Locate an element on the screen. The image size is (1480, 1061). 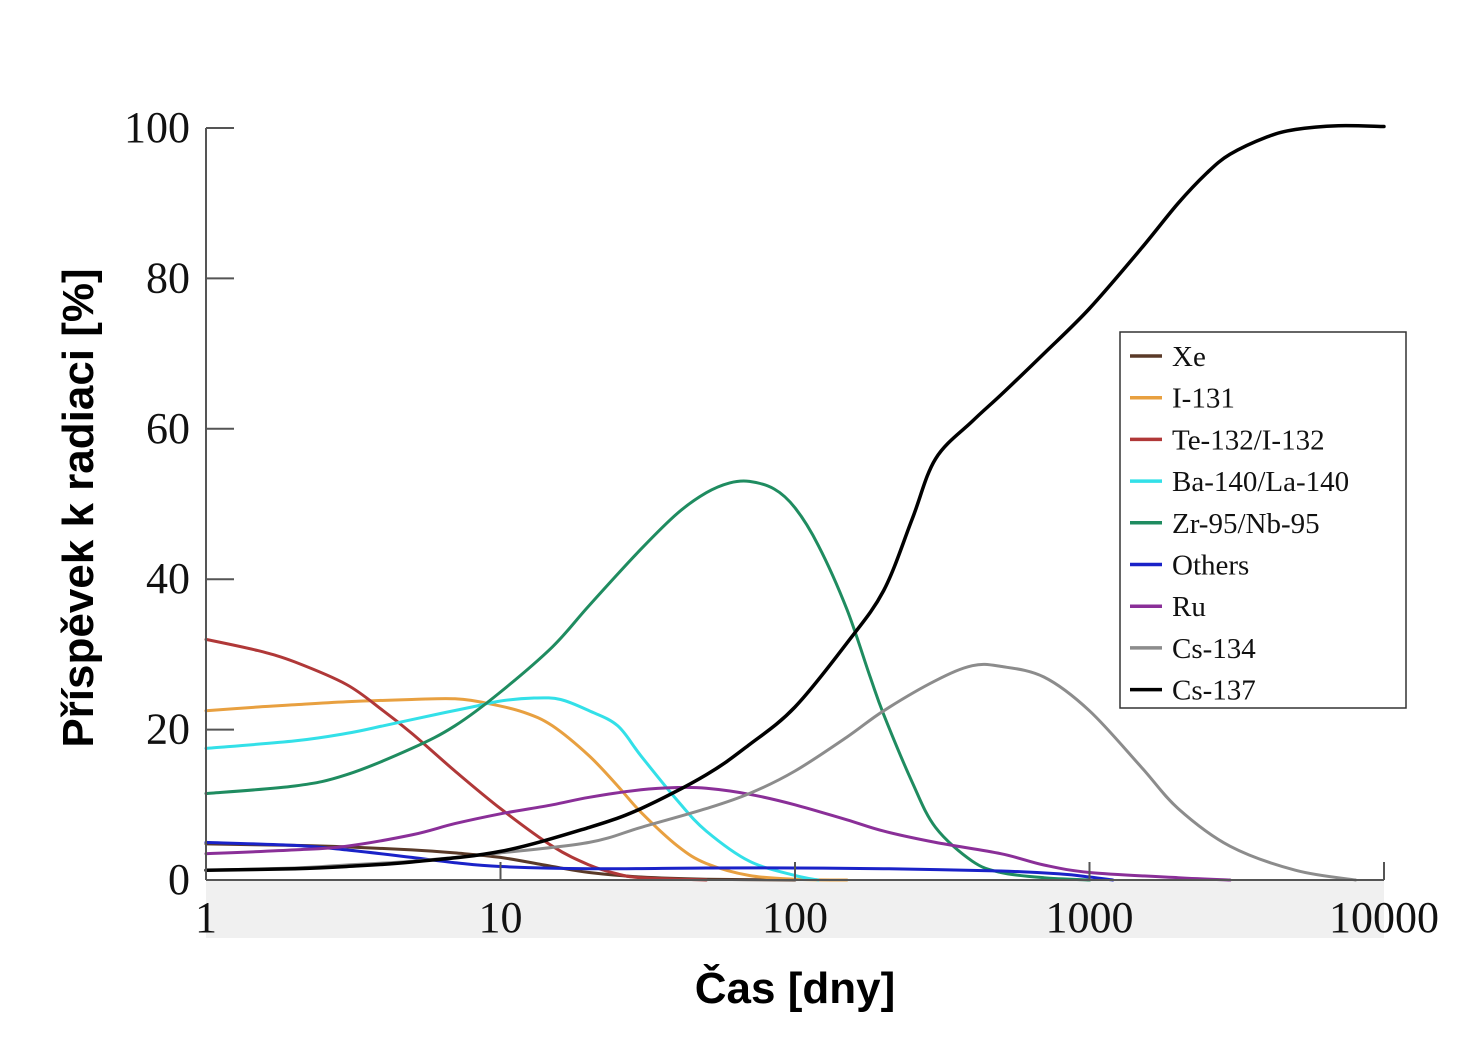
legend-label-2: Te-132/I-132 is located at coordinates (1248, 440).